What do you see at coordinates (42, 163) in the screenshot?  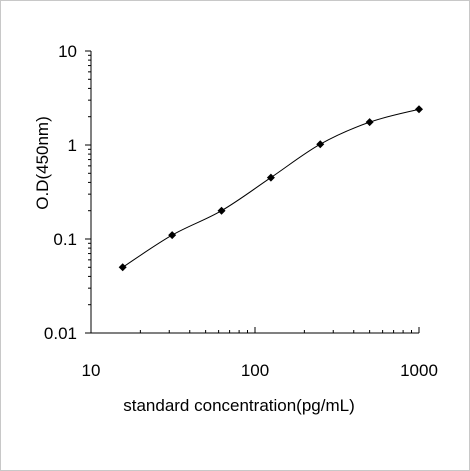 I see `y-axis-title: O.D(450nm)` at bounding box center [42, 163].